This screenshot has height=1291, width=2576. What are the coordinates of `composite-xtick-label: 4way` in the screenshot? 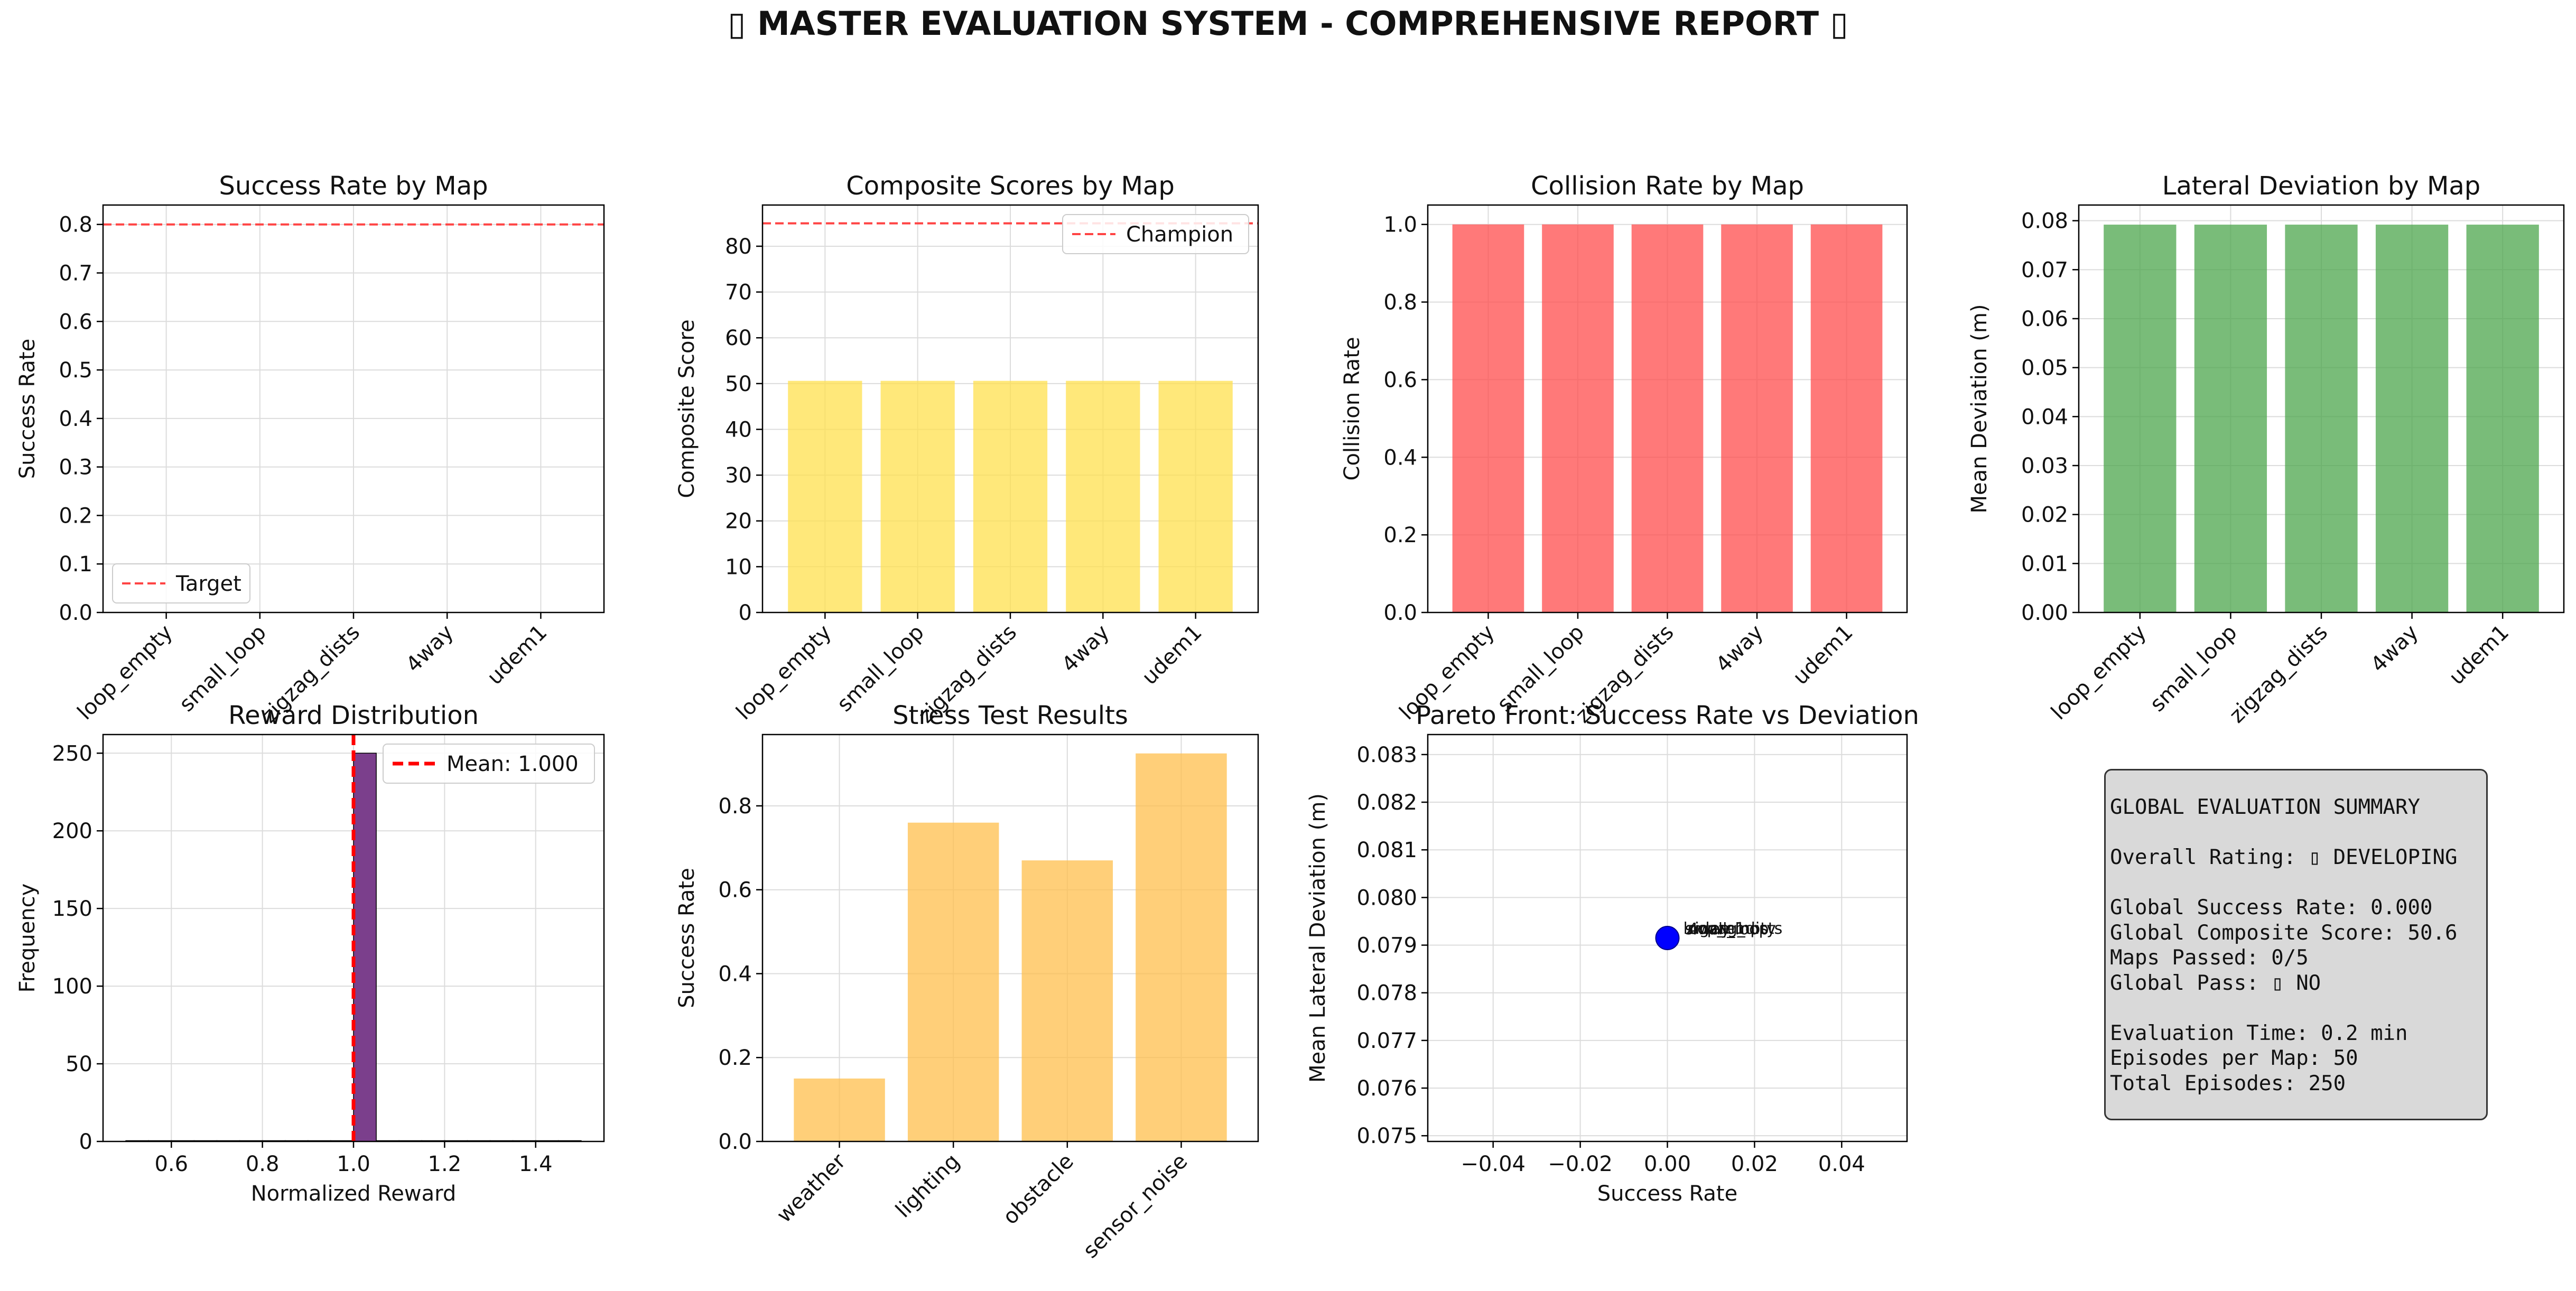 It's located at (1086, 649).